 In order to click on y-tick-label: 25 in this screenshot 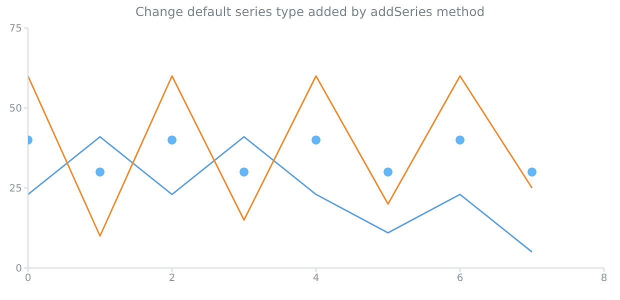, I will do `click(15, 189)`.